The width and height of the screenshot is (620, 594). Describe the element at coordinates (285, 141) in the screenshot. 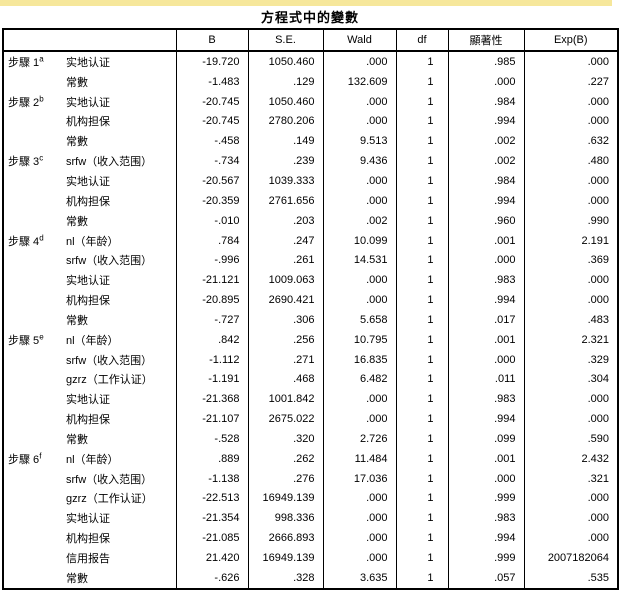

I see `se-value-cell: .149` at that location.